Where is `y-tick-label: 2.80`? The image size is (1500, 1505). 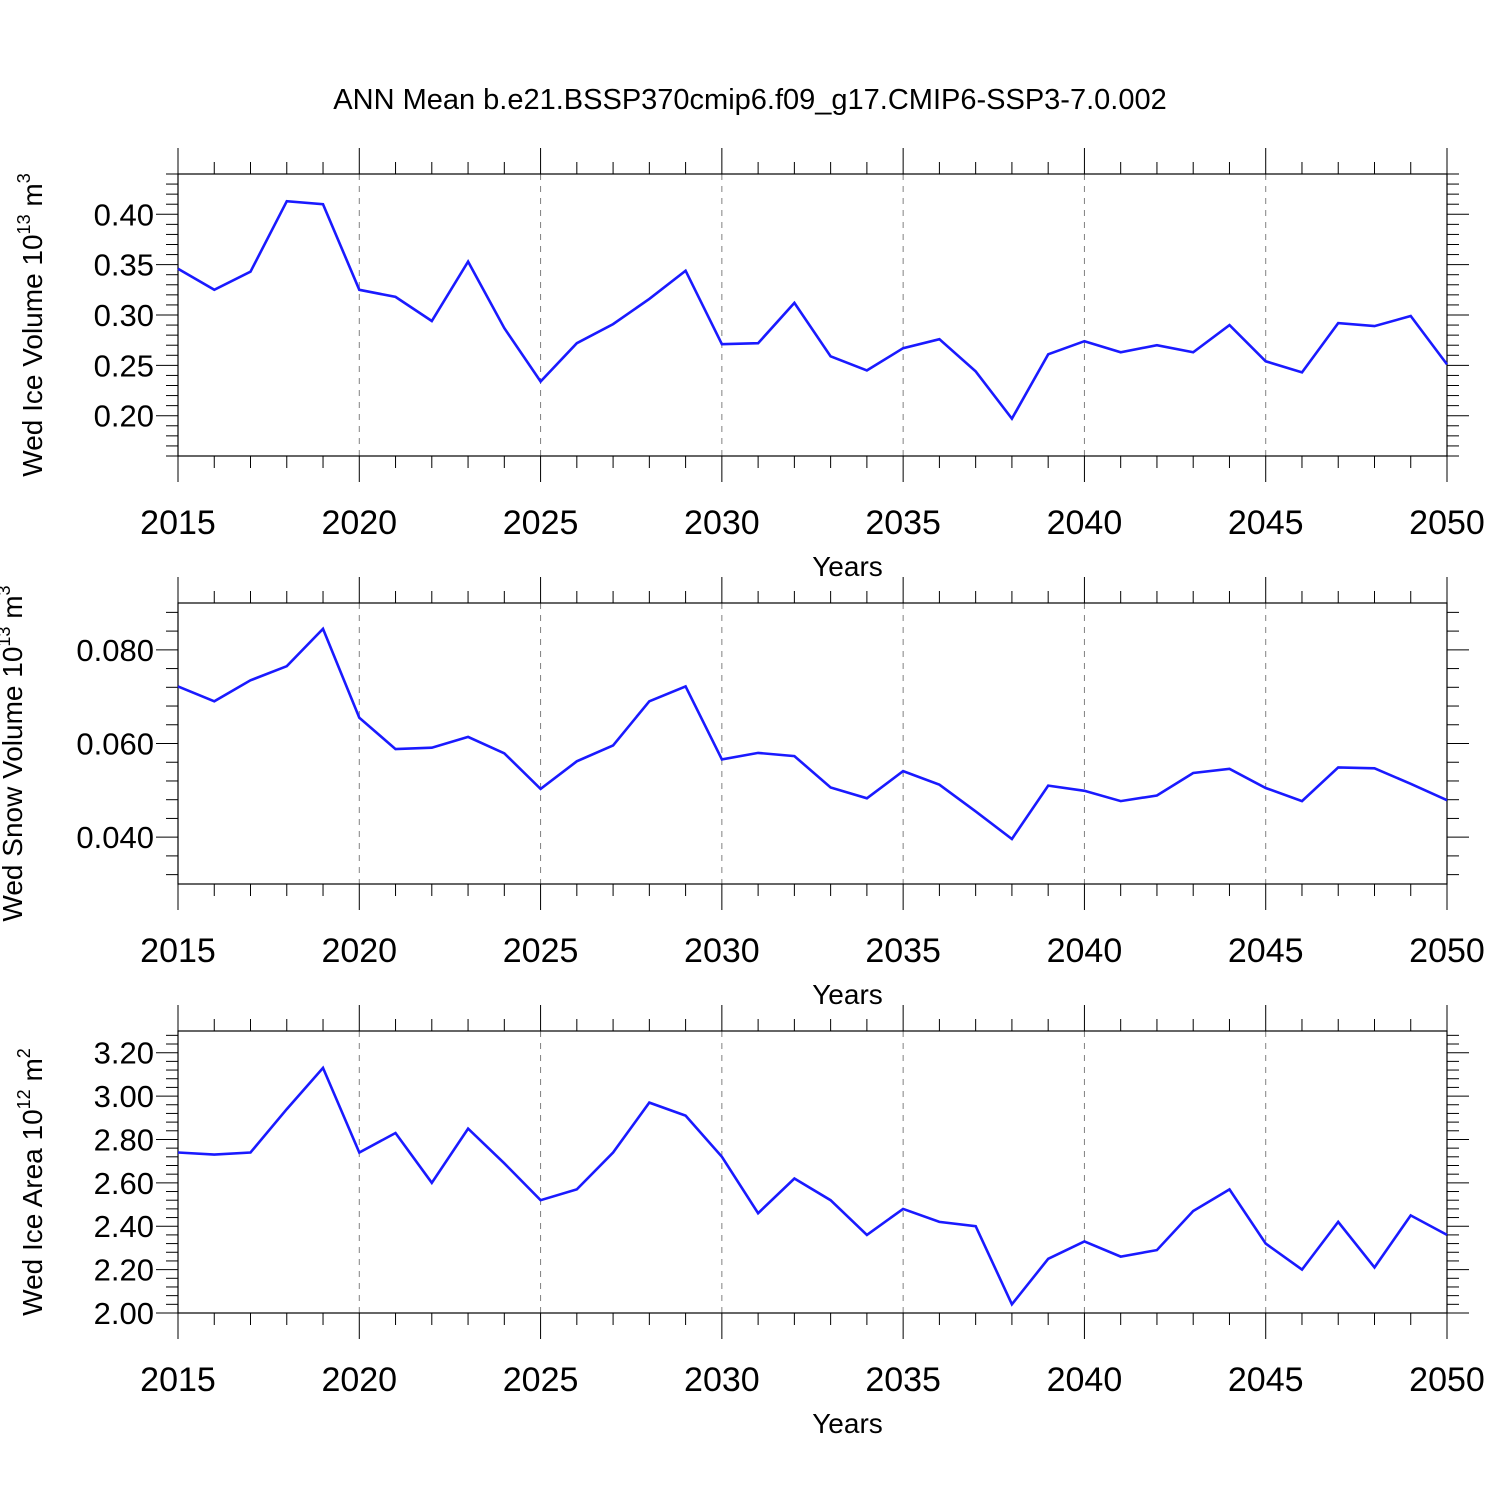
y-tick-label: 2.80 is located at coordinates (124, 1139).